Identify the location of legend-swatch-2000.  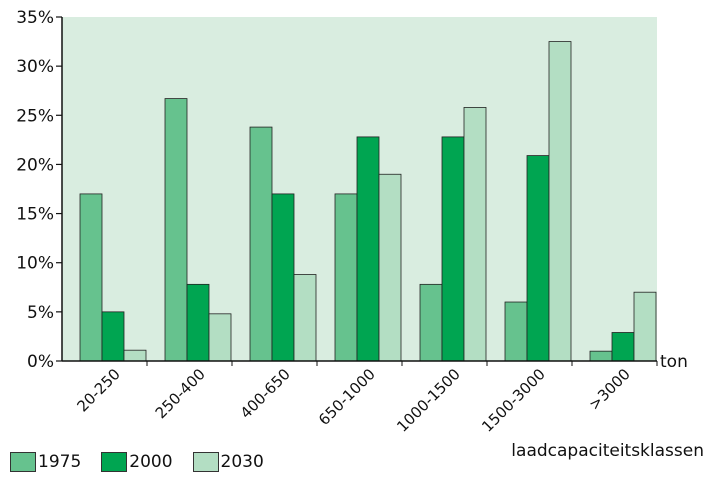
(114, 462).